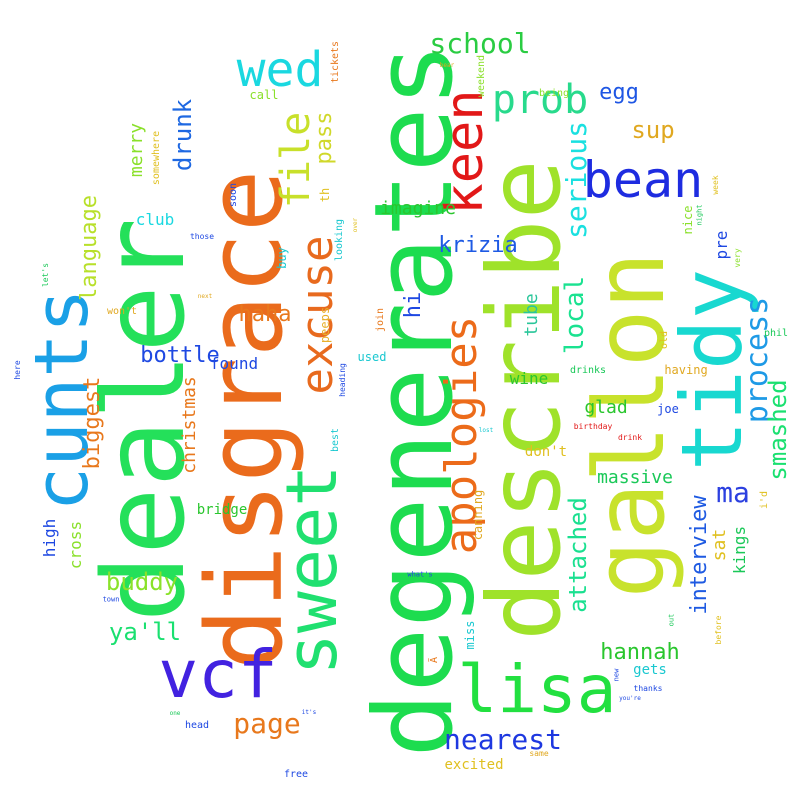 Image resolution: width=800 pixels, height=800 pixels. I want to click on word-buddy: buddy, so click(142, 582).